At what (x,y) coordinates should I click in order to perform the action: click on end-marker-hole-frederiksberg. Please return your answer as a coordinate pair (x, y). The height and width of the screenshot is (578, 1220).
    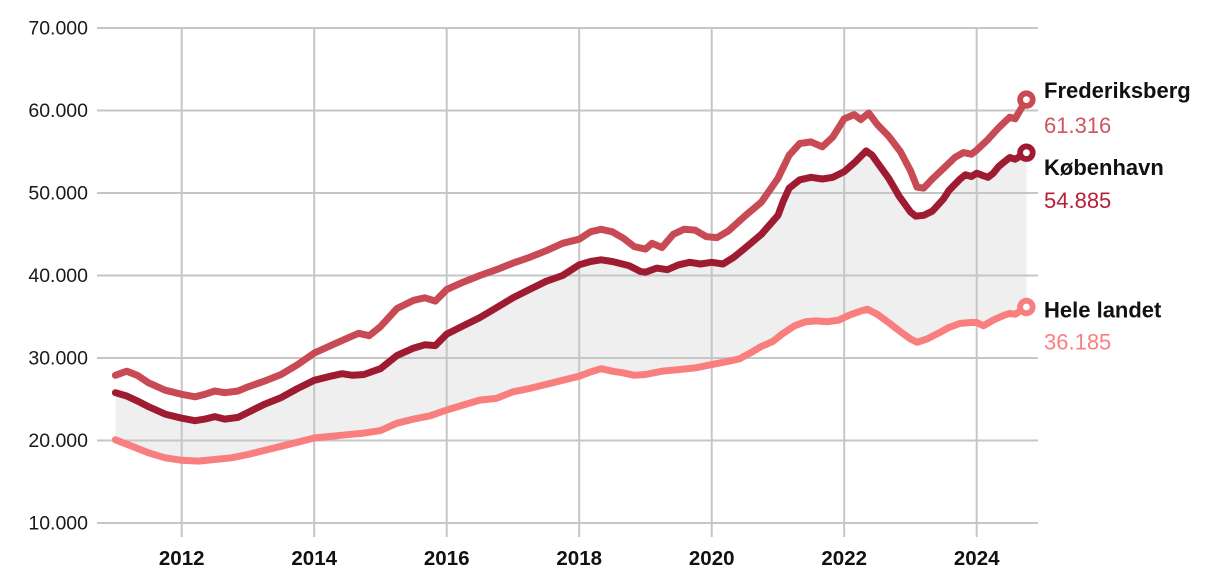
    Looking at the image, I should click on (1026, 99).